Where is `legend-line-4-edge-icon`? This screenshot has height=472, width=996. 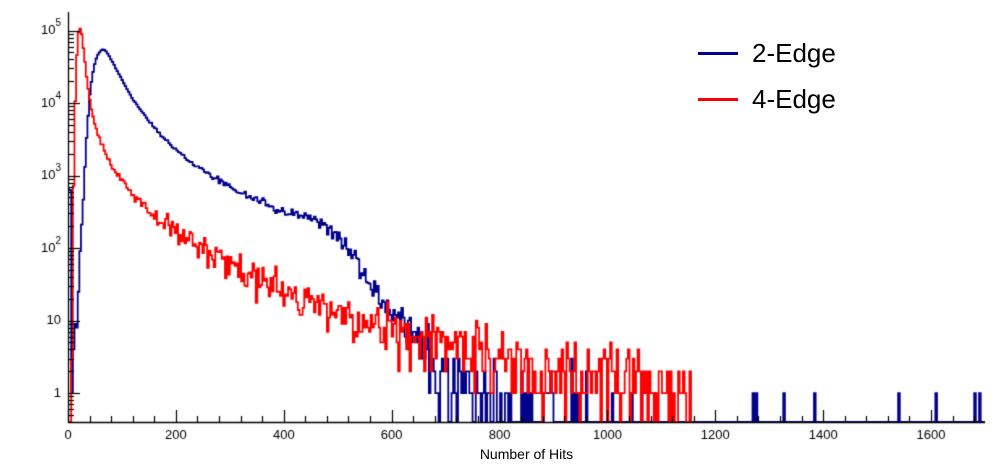 legend-line-4-edge-icon is located at coordinates (718, 99).